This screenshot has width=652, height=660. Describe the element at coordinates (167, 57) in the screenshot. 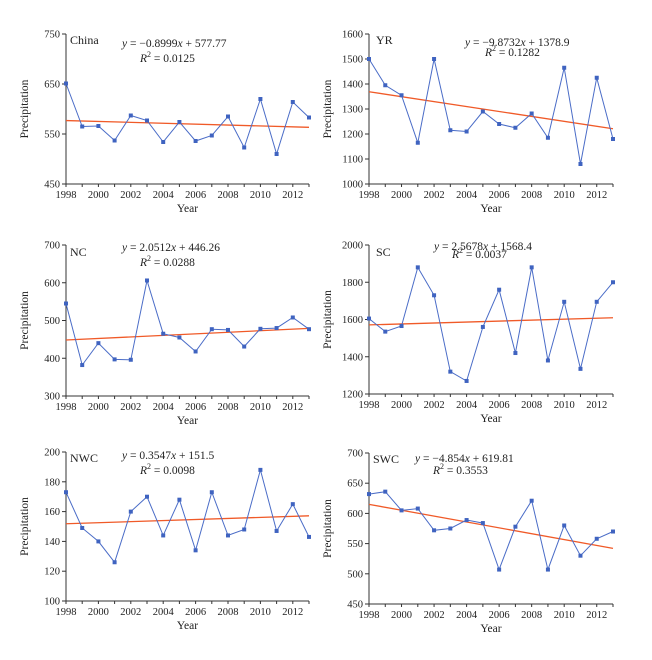

I see `r-squared: R2 = 0.0125` at that location.